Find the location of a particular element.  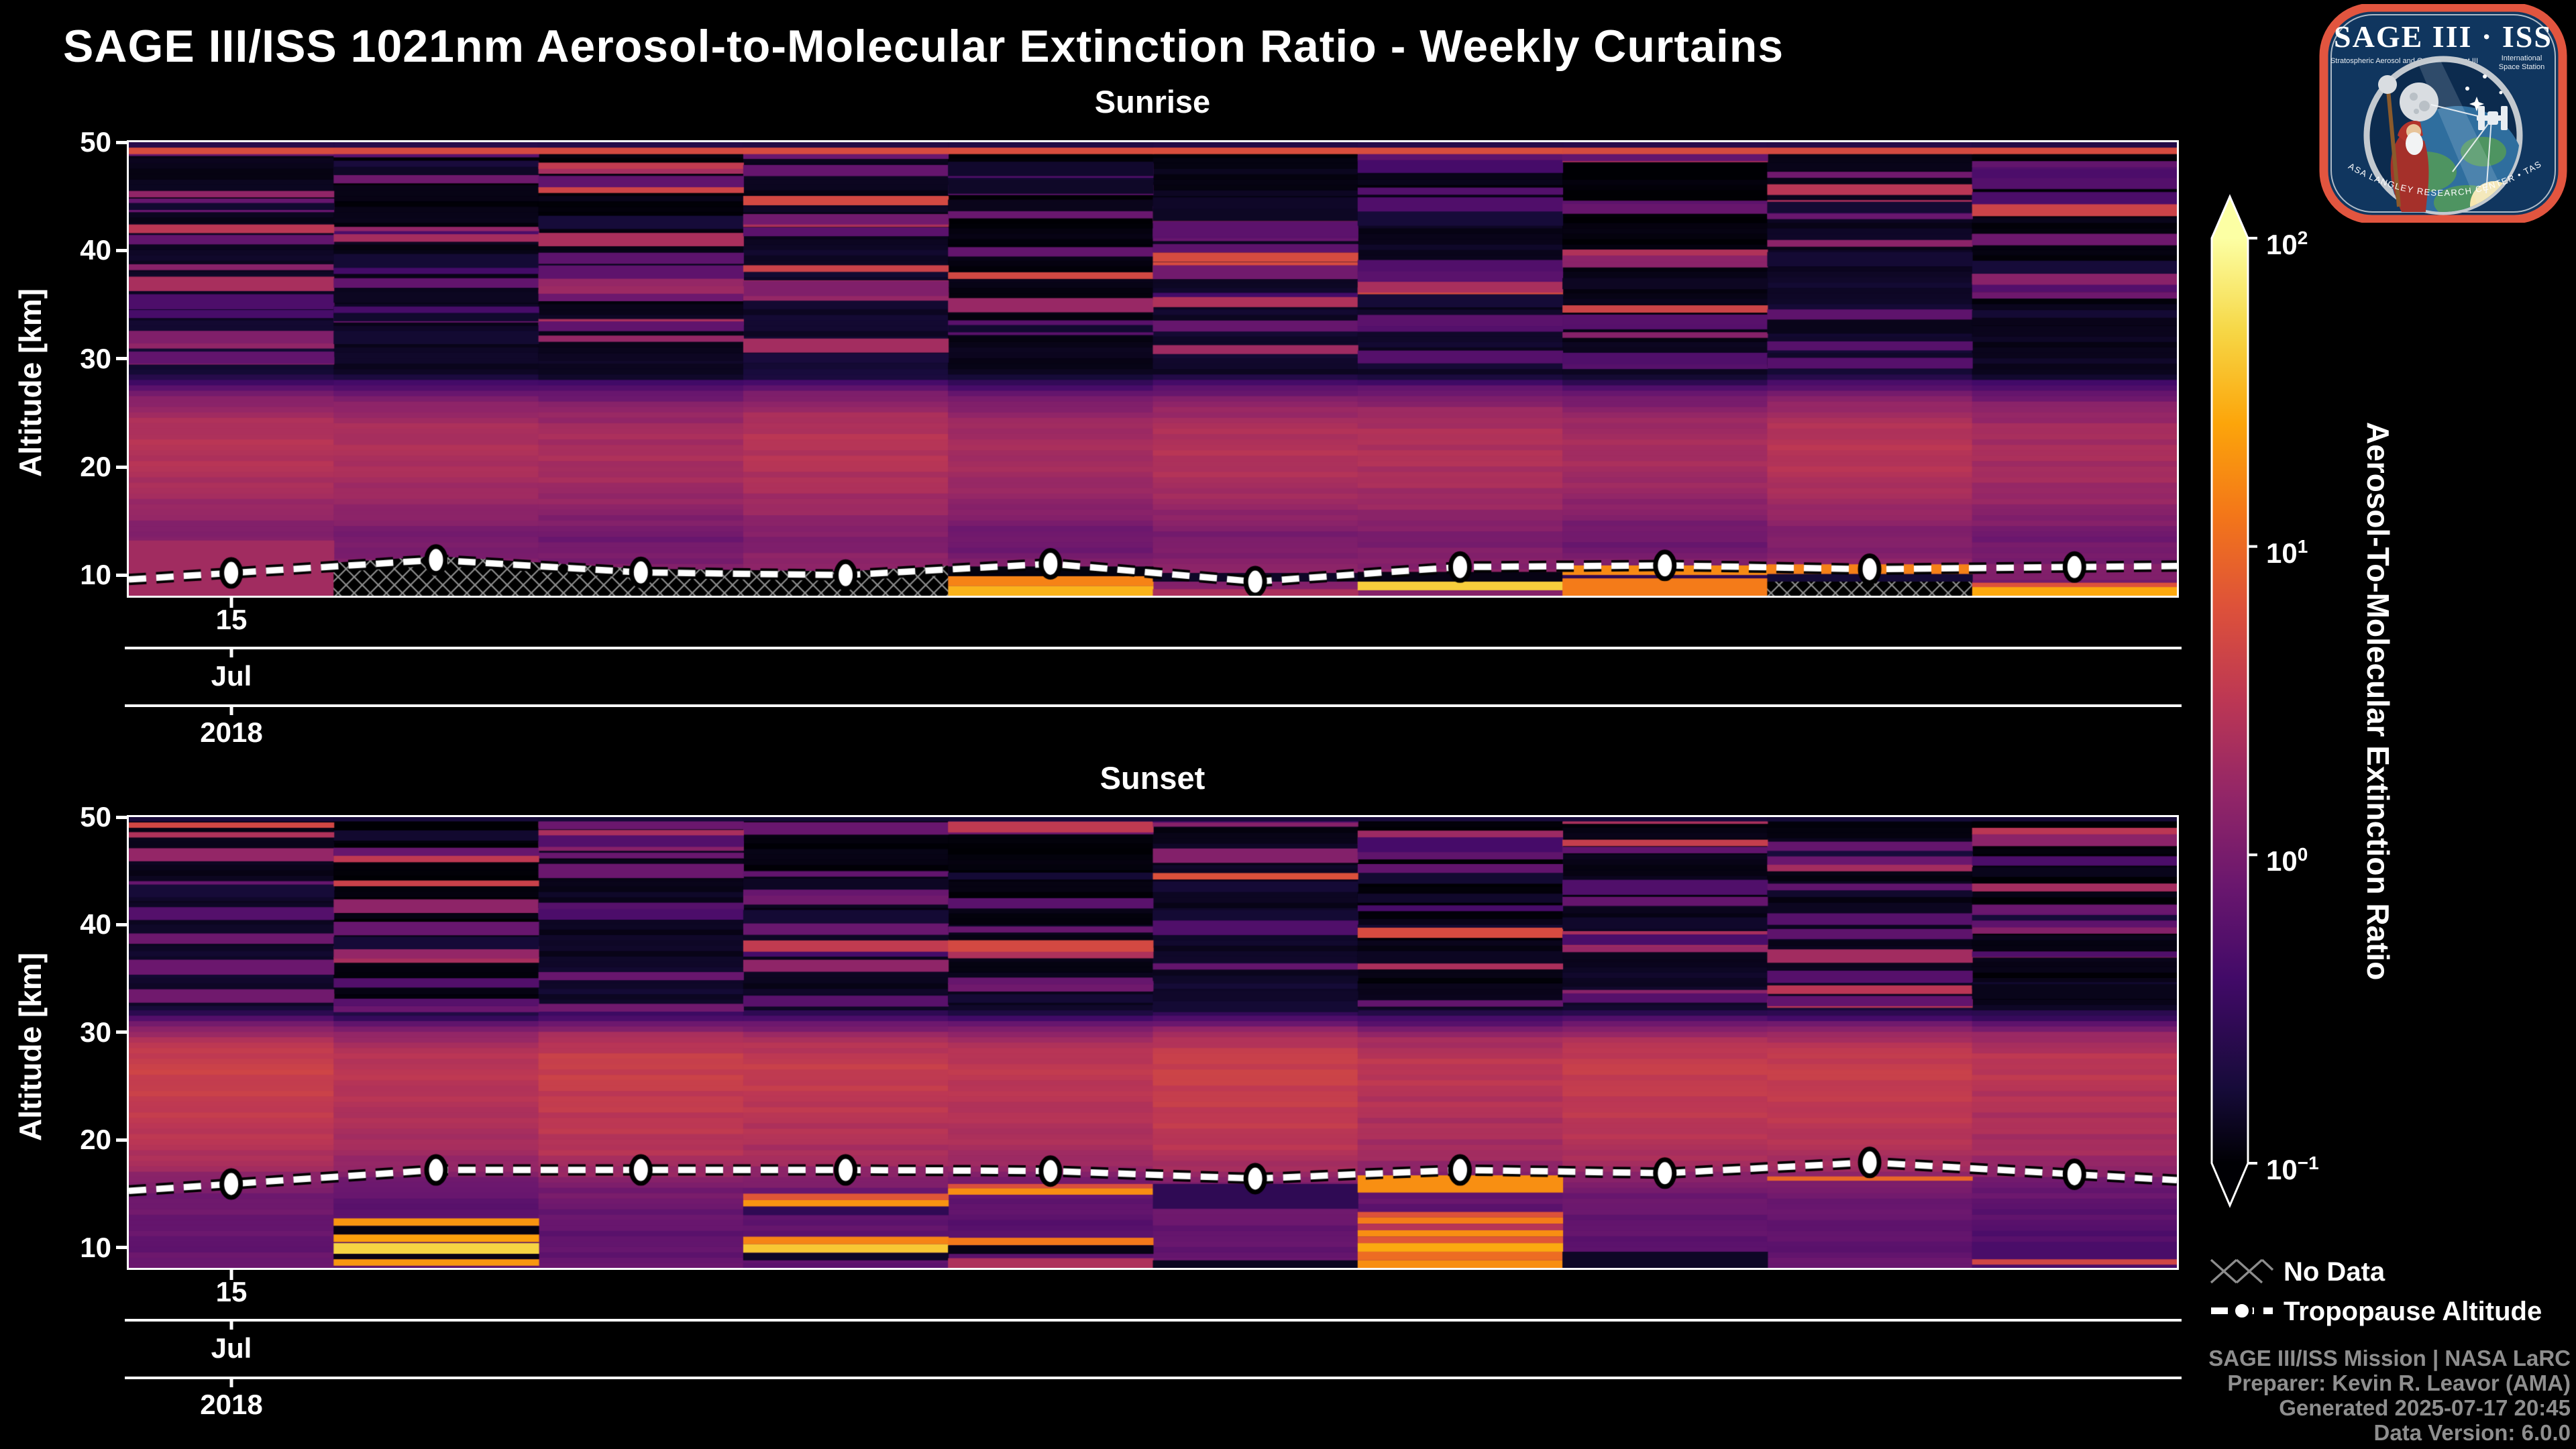

sunrise-x-tick-year: 2018 is located at coordinates (231, 732).